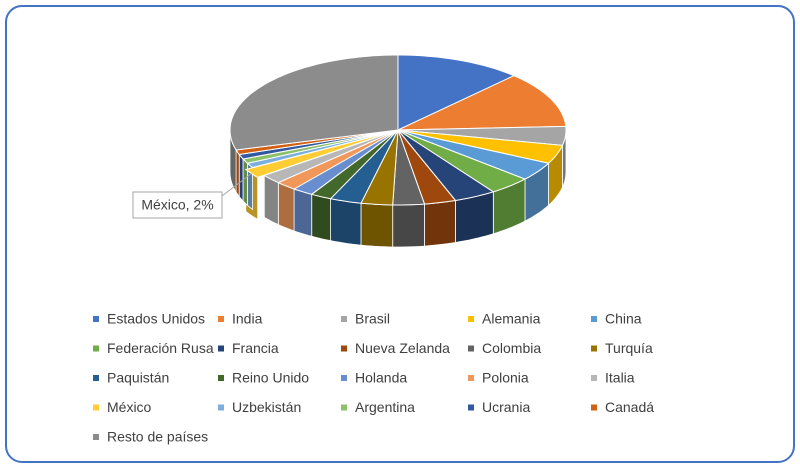  What do you see at coordinates (266, 407) in the screenshot?
I see `legend-label: Uzbekistán` at bounding box center [266, 407].